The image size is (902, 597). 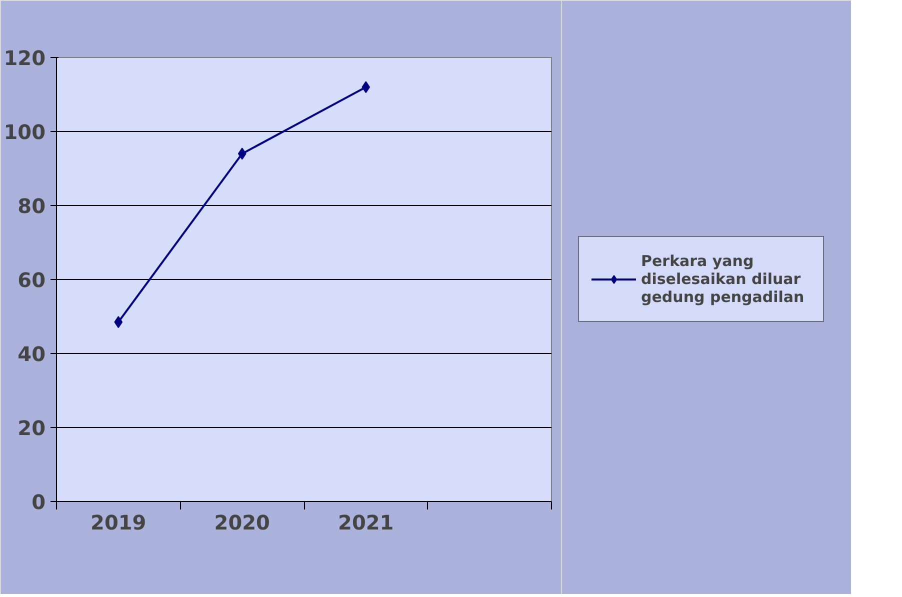 I want to click on y-tick-label: 60, so click(x=32, y=280).